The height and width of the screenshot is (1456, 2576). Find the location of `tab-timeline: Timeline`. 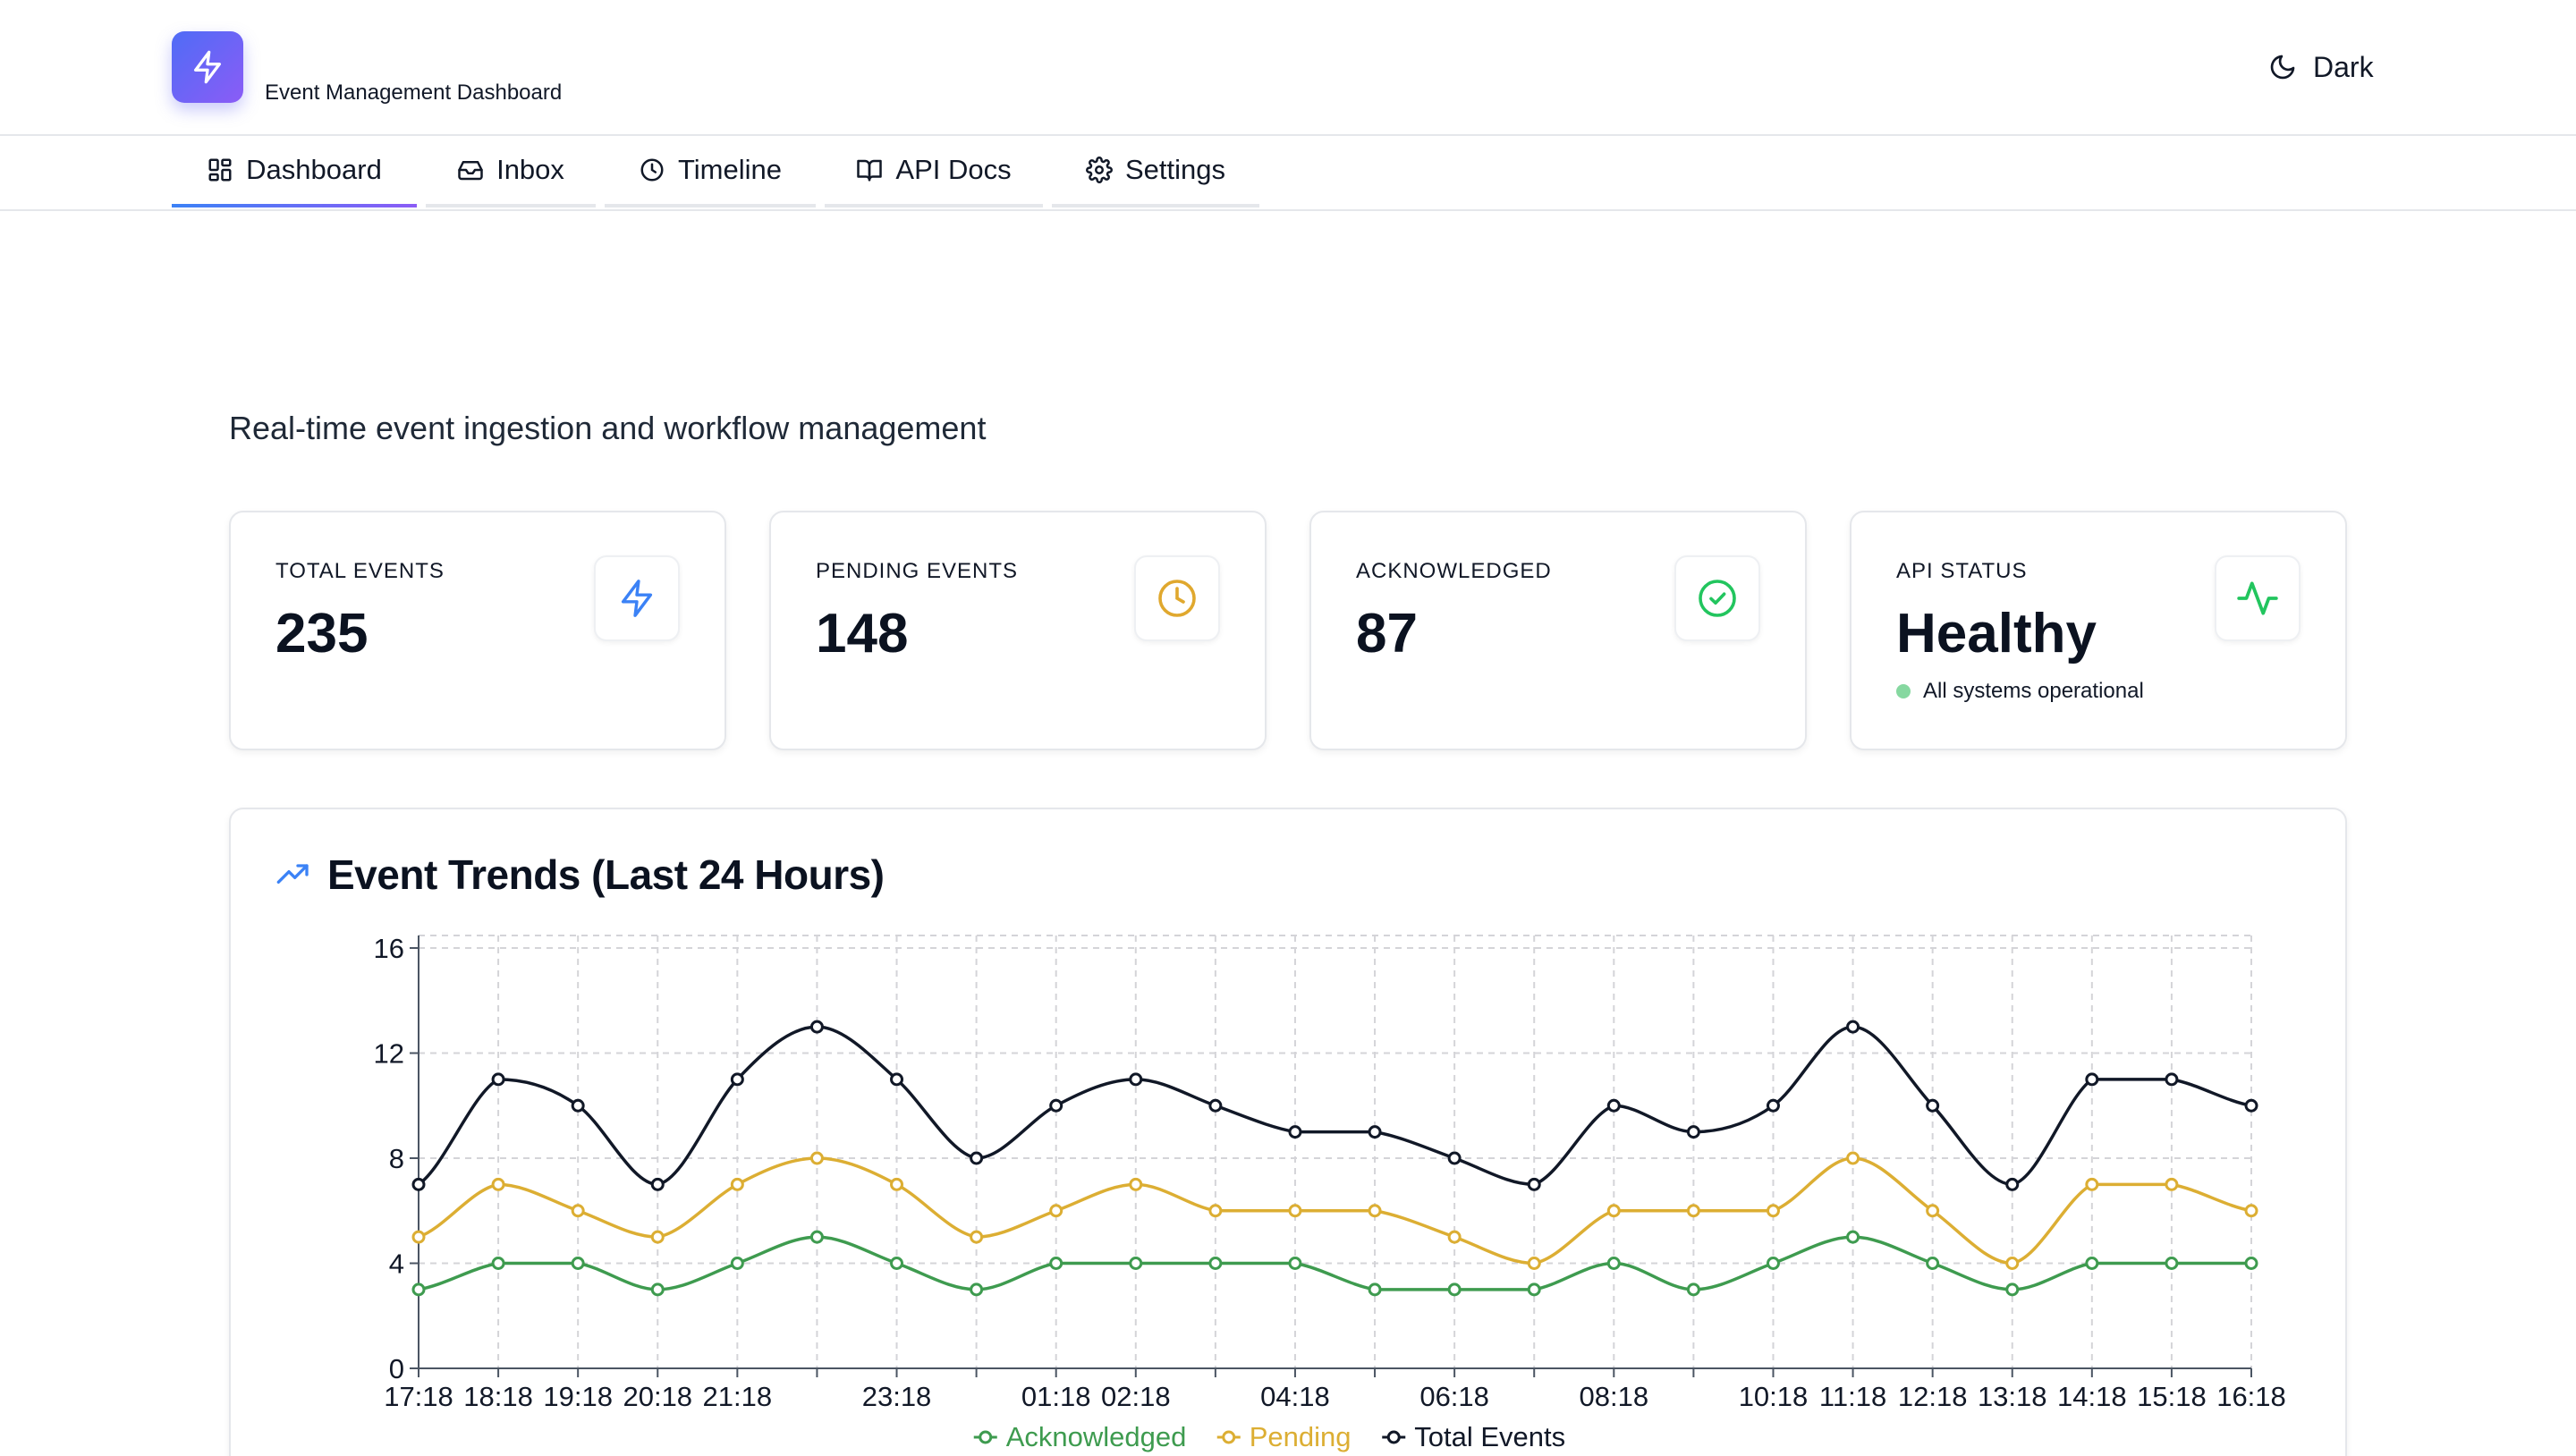

tab-timeline: Timeline is located at coordinates (710, 171).